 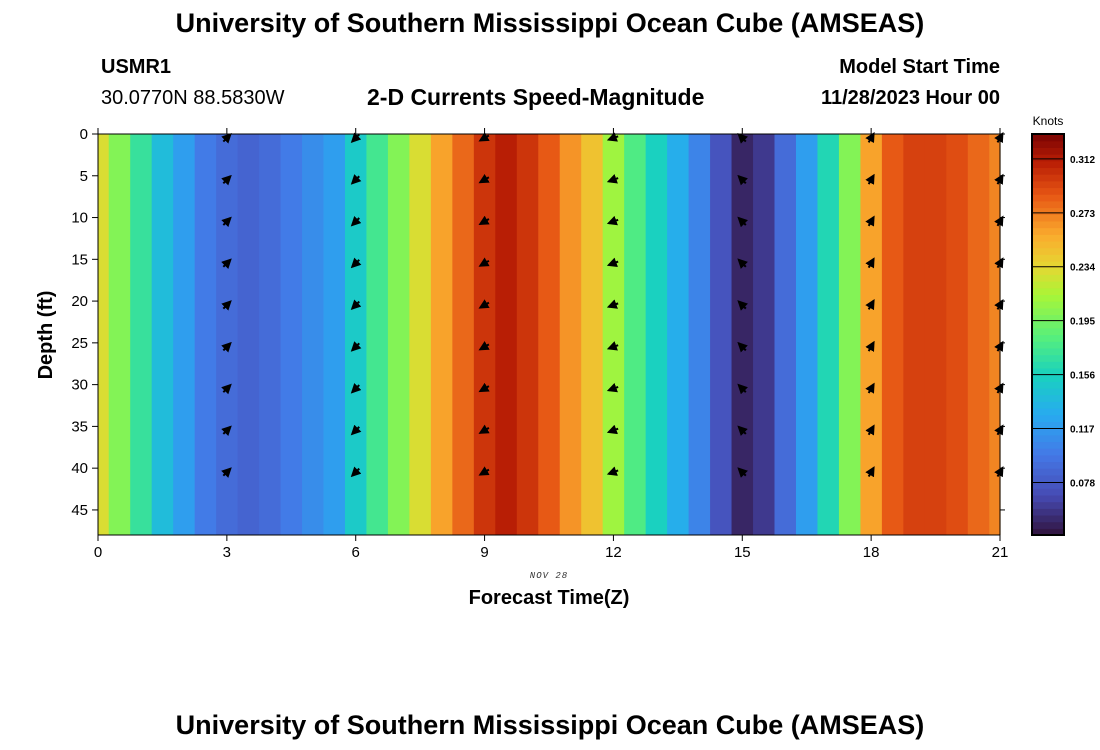 I want to click on x-tick-label: 0, so click(x=98, y=552).